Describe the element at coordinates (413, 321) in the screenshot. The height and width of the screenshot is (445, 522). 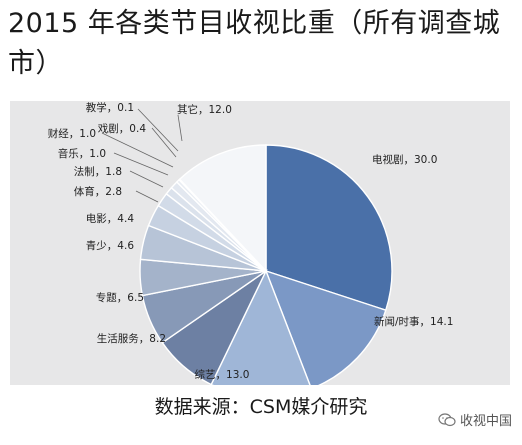
I see `slice-label-2: 新闻/时事，14.1` at that location.